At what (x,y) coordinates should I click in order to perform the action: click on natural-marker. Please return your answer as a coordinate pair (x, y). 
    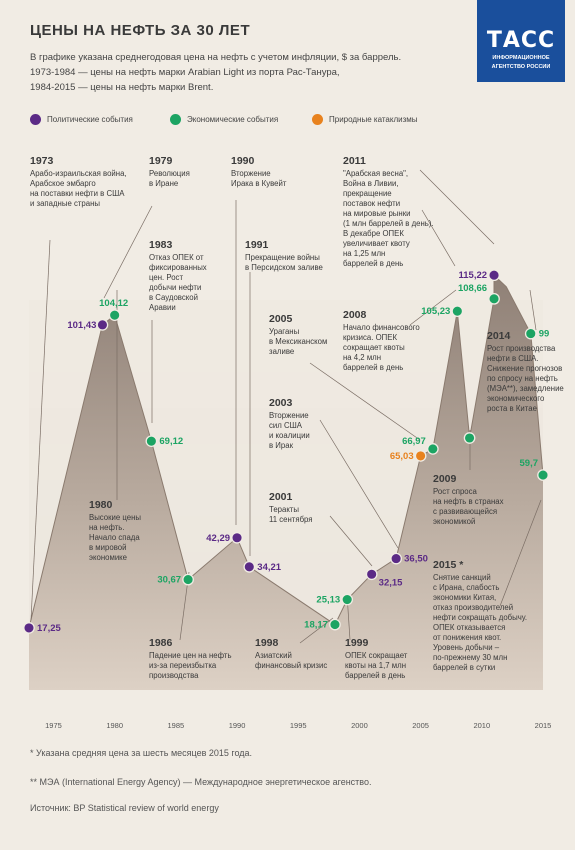
    Looking at the image, I should click on (420, 456).